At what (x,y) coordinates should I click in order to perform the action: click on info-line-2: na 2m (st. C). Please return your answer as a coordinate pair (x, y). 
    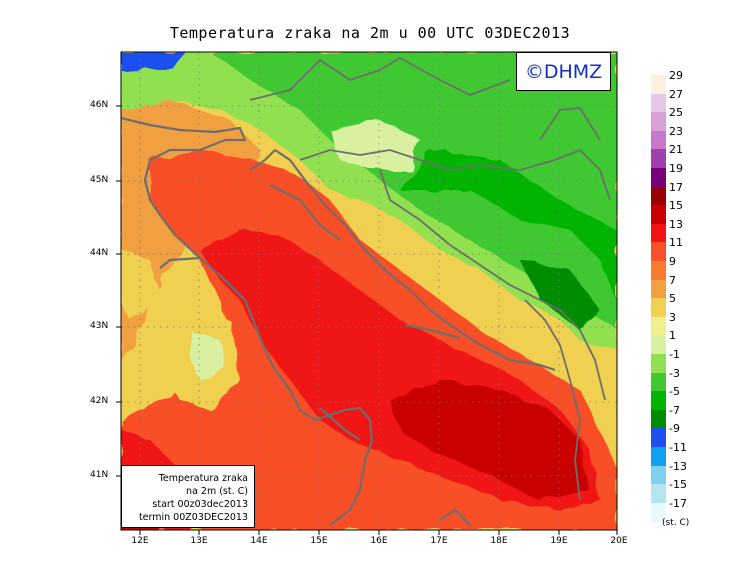
    Looking at the image, I should click on (217, 491).